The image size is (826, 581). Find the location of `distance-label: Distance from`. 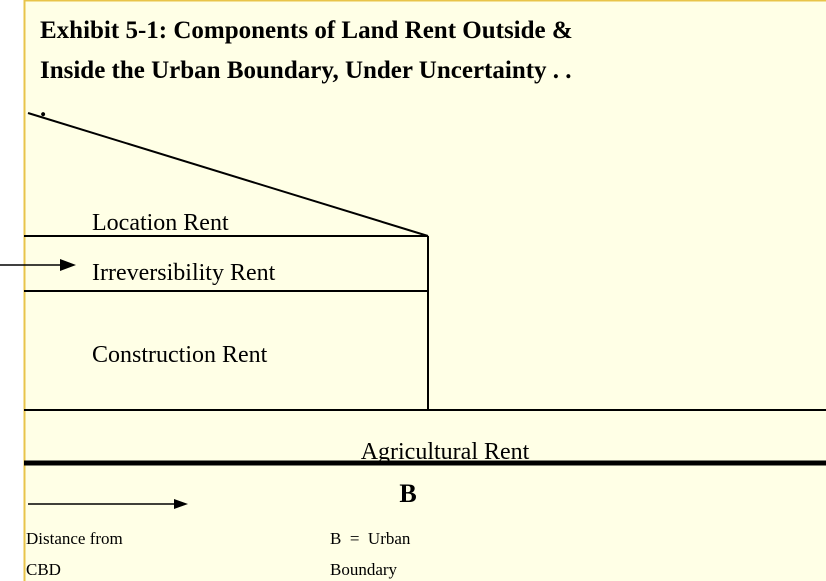

distance-label: Distance from is located at coordinates (74, 538).